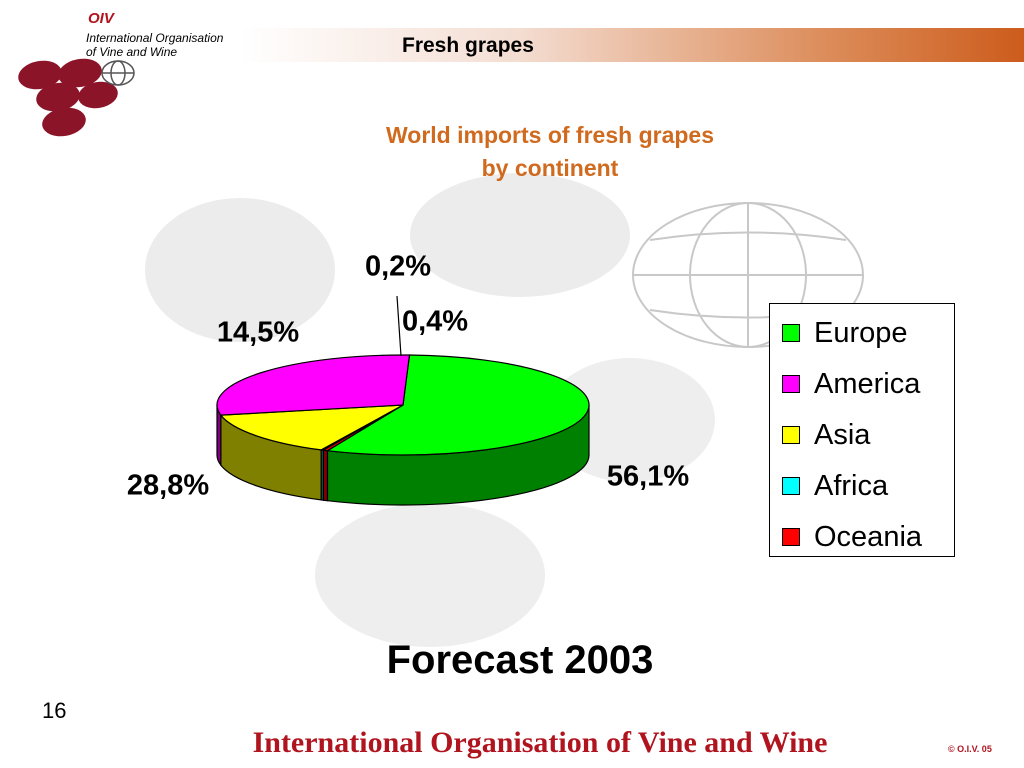  I want to click on data-label-europe: 56,1%, so click(648, 477).